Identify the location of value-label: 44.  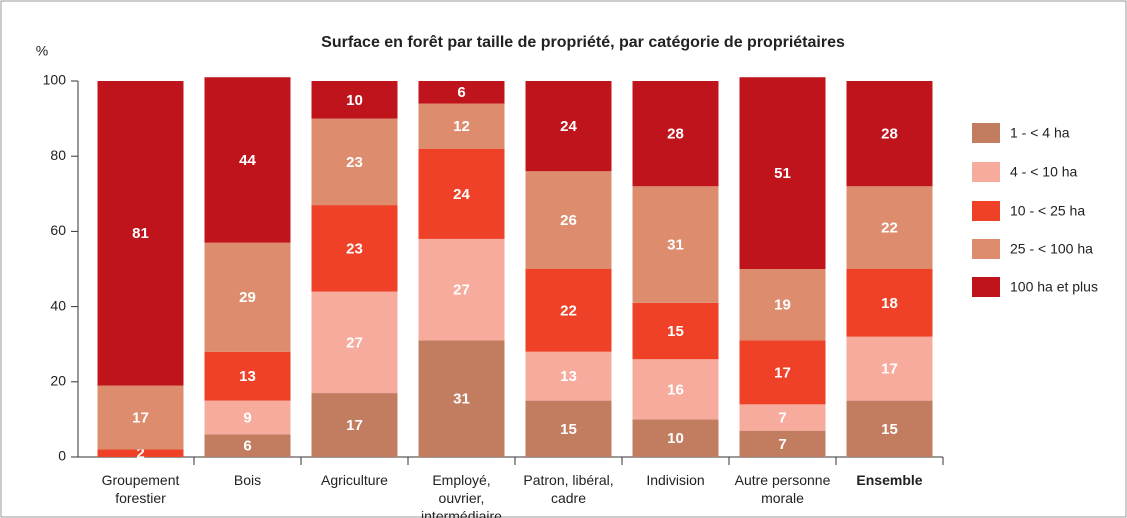
(247, 160).